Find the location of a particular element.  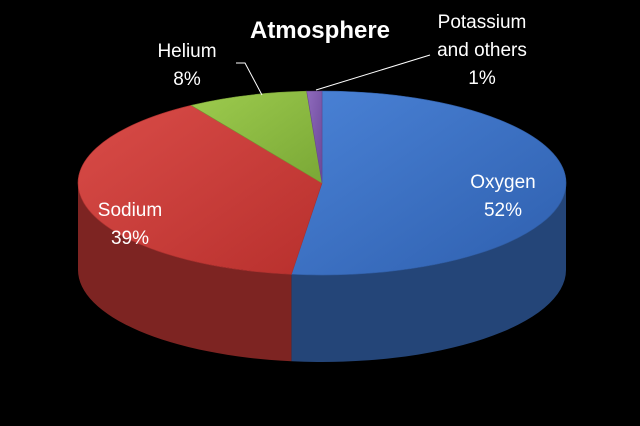

pie-side-sodium is located at coordinates (185, 272).